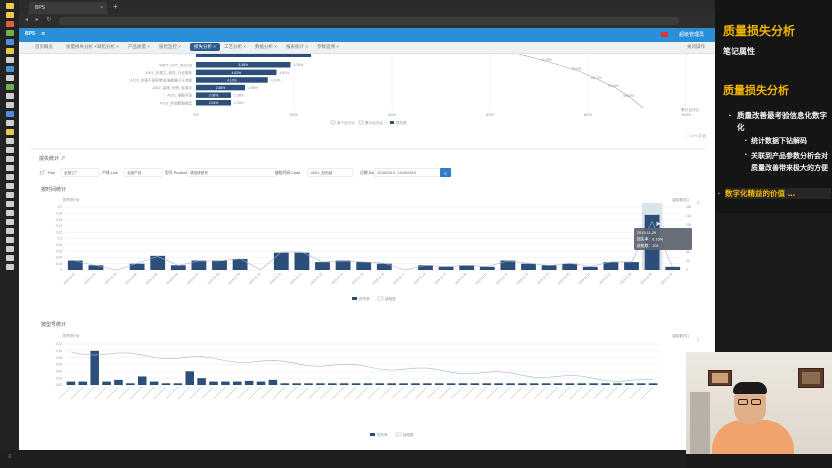 The height and width of the screenshot is (468, 832). What do you see at coordinates (369, 21) in the screenshot?
I see `url-field` at bounding box center [369, 21].